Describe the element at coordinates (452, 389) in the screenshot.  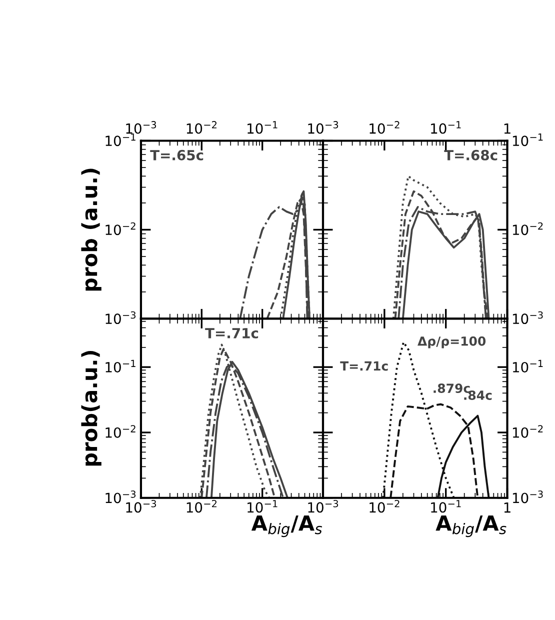
I see `annotation: .879c` at that location.